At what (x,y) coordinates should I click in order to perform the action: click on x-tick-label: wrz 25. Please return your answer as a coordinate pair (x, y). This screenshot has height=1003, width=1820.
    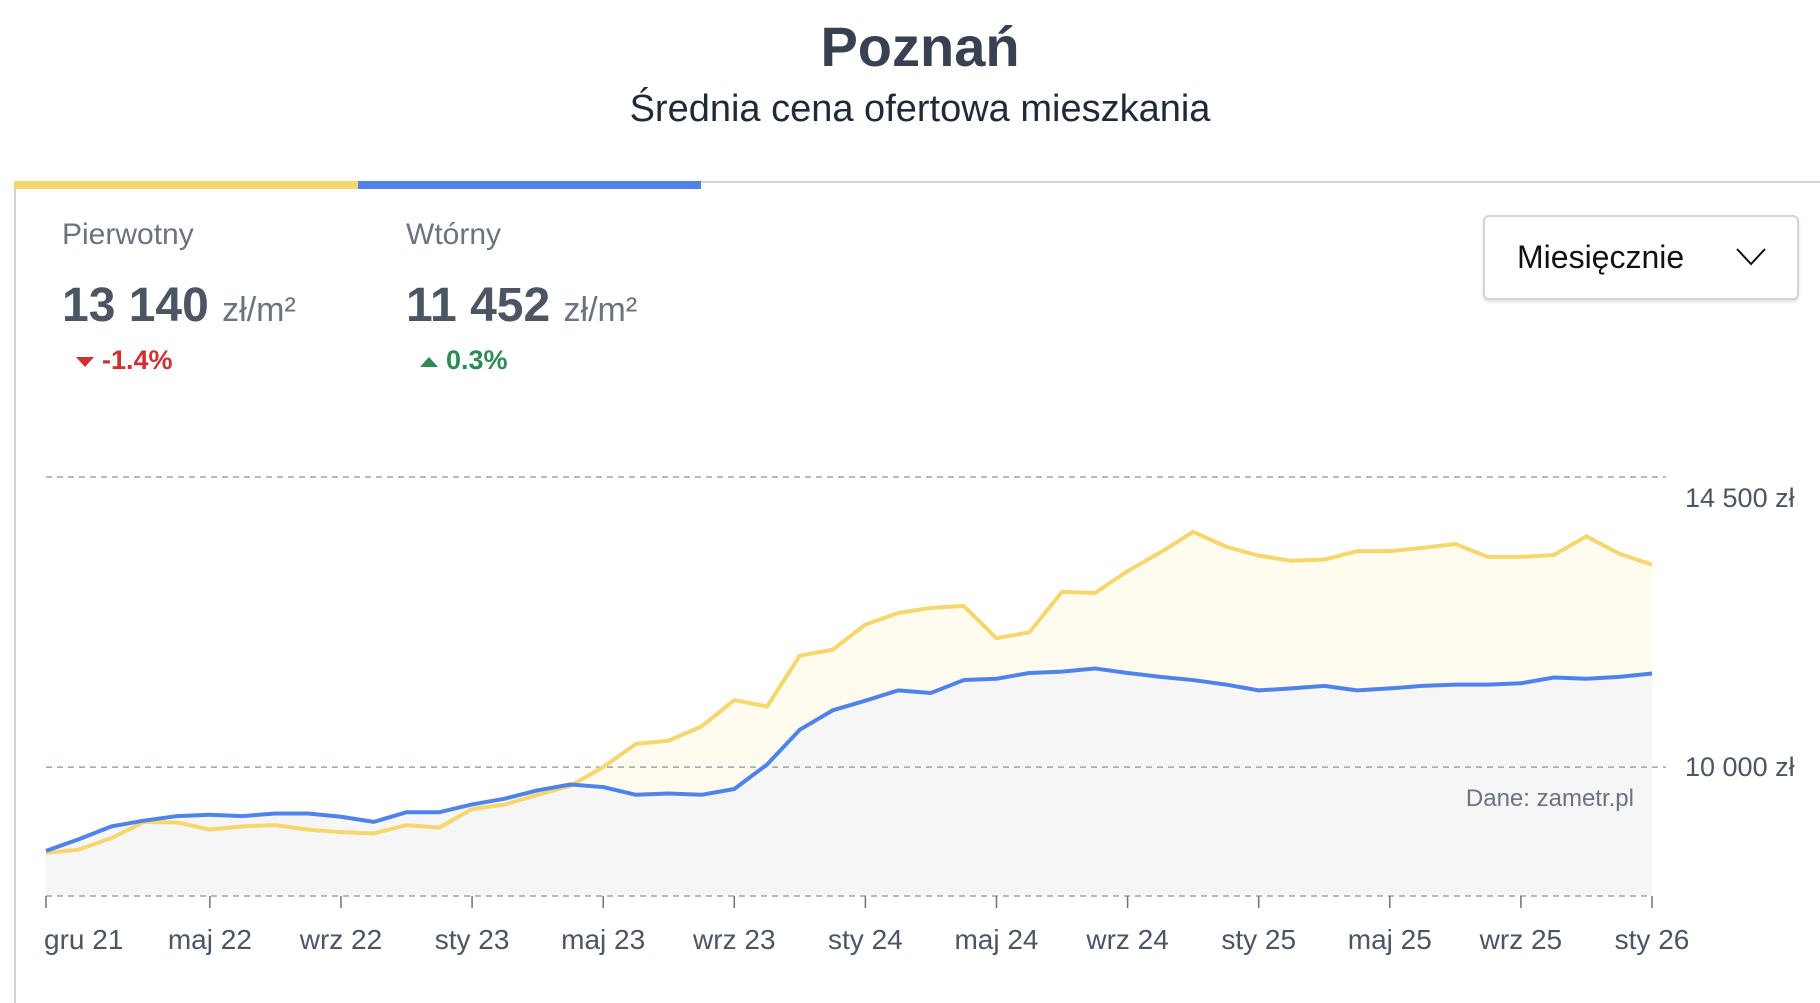
    Looking at the image, I should click on (1520, 939).